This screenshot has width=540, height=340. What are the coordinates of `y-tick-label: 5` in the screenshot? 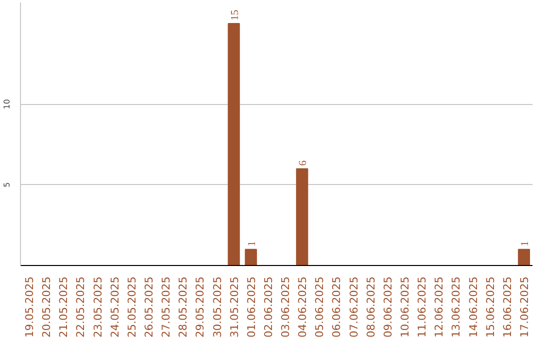 It's located at (7, 185).